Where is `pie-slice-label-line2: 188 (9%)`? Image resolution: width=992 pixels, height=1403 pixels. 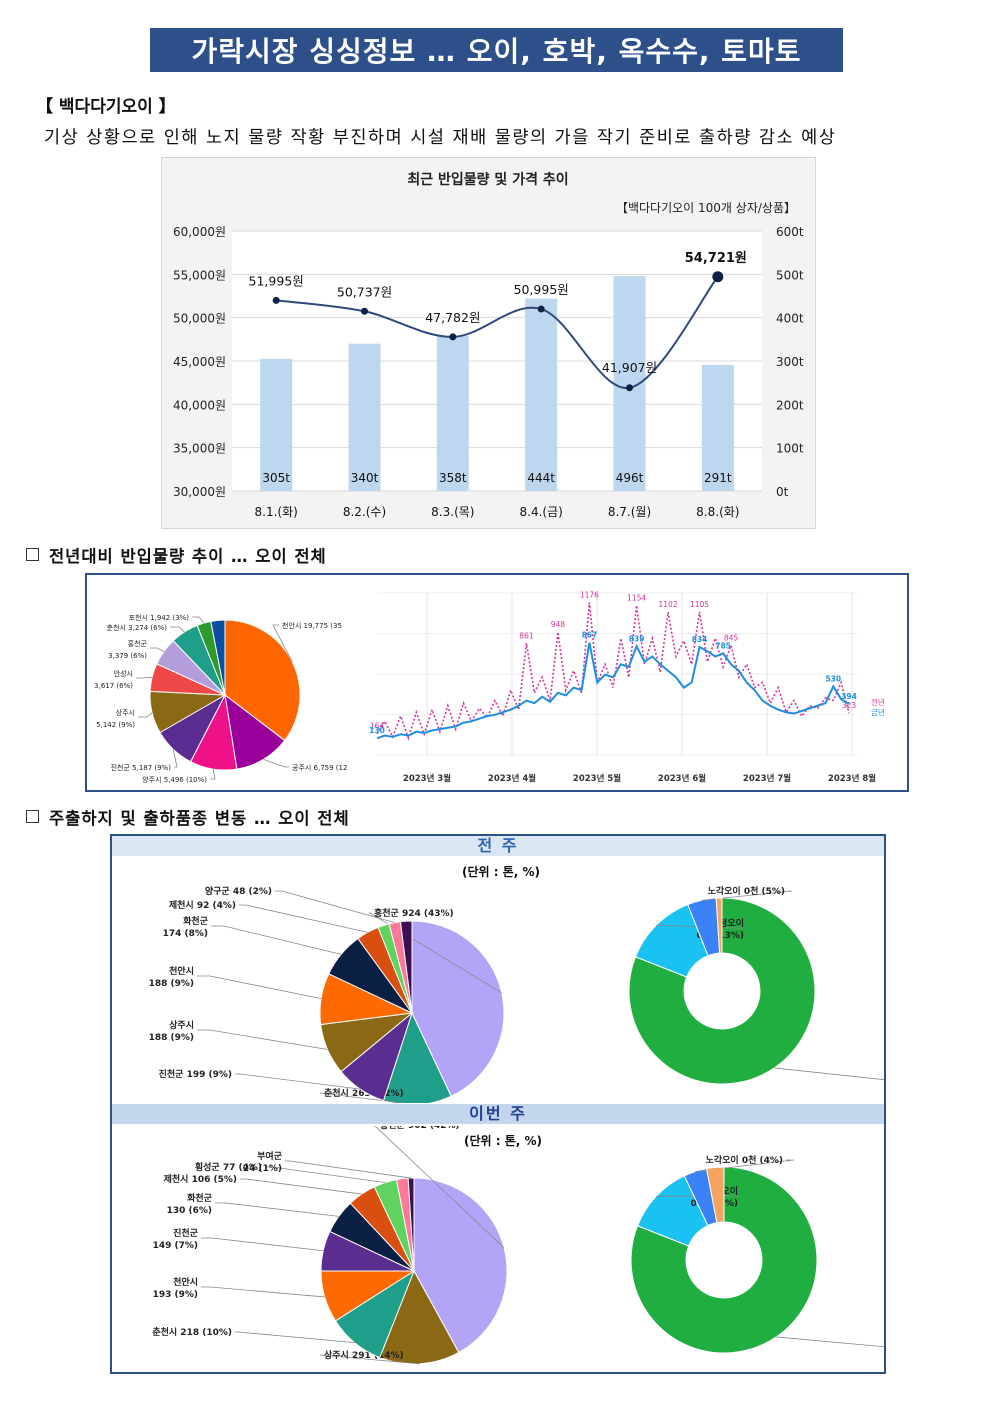
pie-slice-label-line2: 188 (9%) is located at coordinates (171, 1038).